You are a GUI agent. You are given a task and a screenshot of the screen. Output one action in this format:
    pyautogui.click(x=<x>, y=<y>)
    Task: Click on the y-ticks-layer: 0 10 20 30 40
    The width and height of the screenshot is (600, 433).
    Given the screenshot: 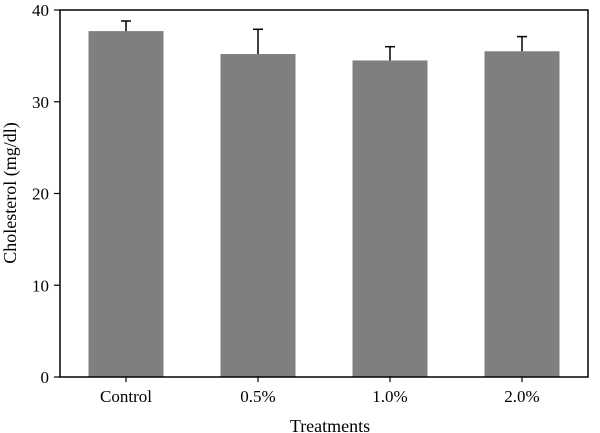 What is the action you would take?
    pyautogui.click(x=46, y=194)
    